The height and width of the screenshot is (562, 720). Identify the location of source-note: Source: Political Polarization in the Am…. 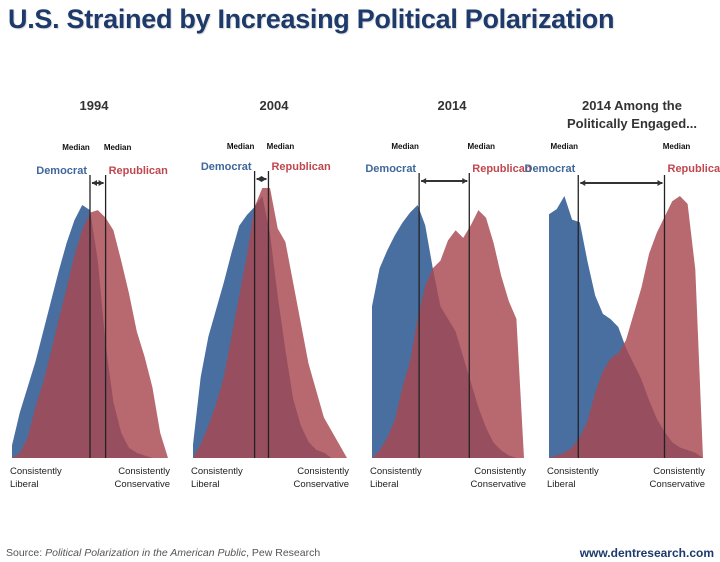
(163, 553).